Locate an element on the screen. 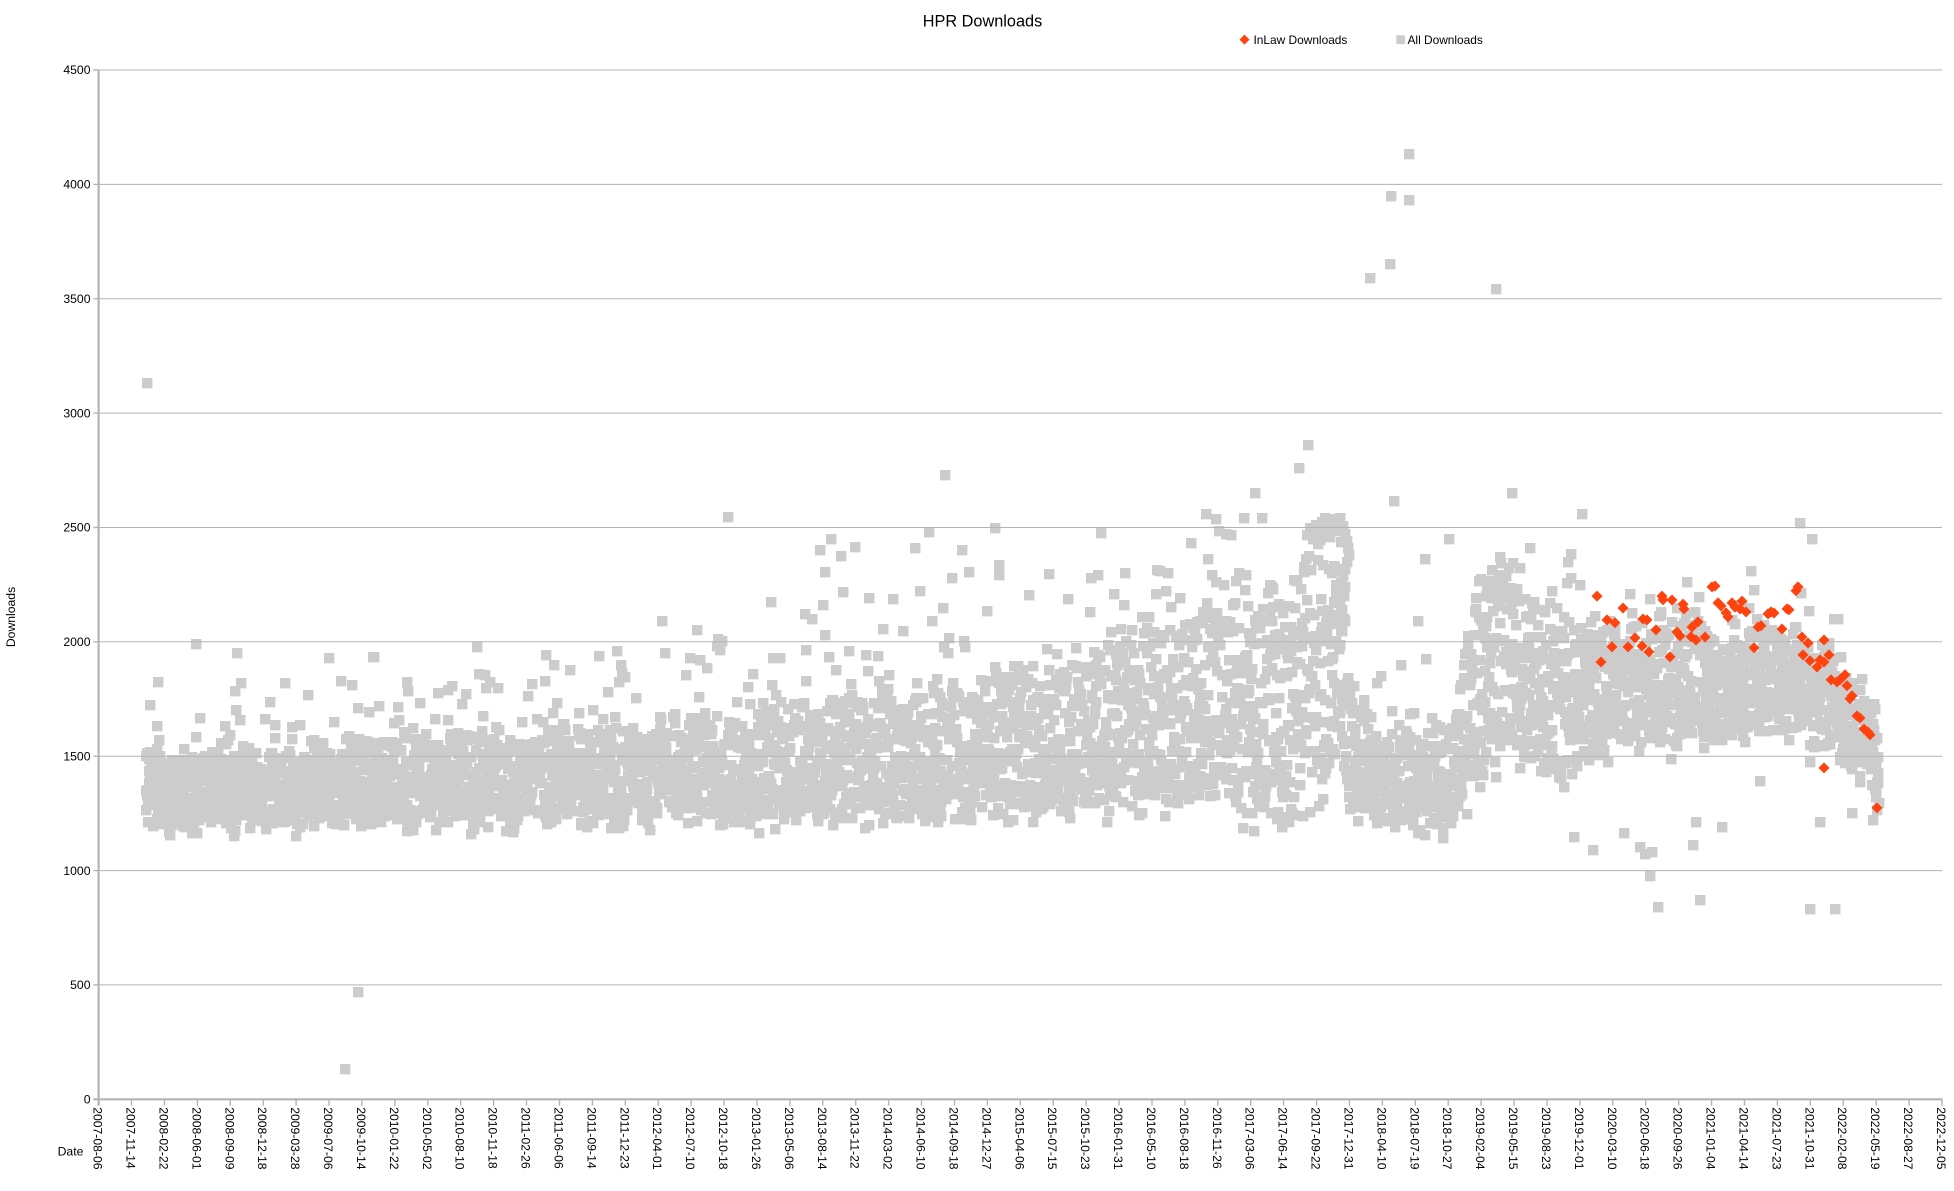 The image size is (1954, 1191). svg-text: 2019-05-15 is located at coordinates (1513, 1138).